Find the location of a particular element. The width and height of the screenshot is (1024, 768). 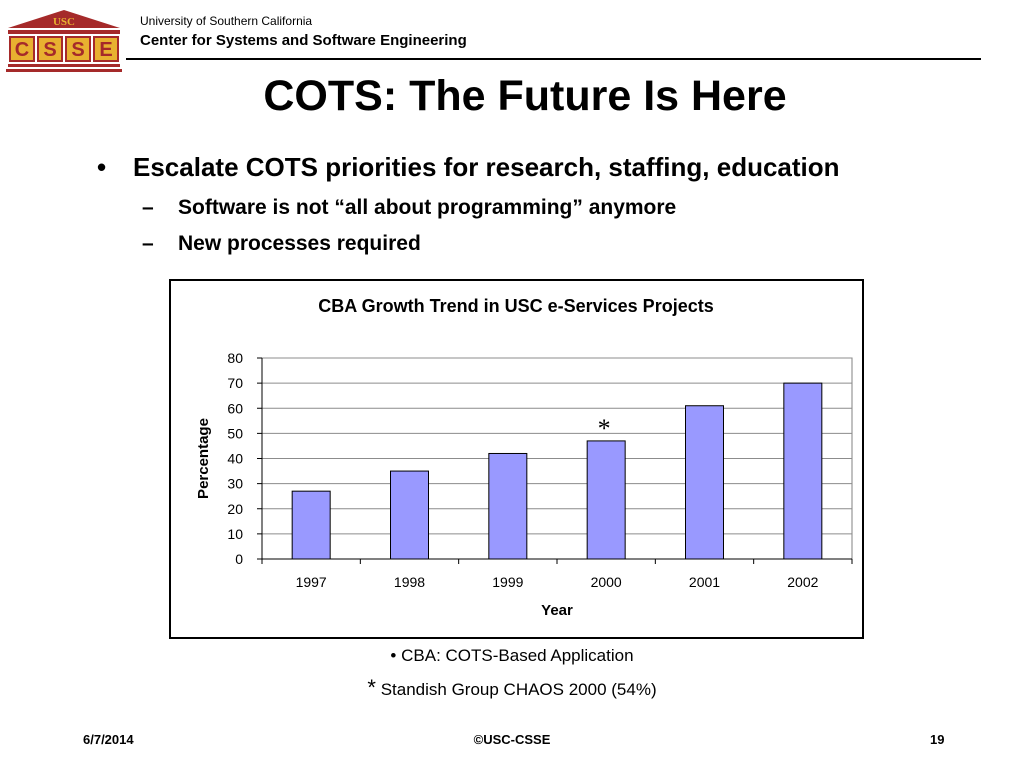

x-tick-label: 1999 is located at coordinates (507, 582).